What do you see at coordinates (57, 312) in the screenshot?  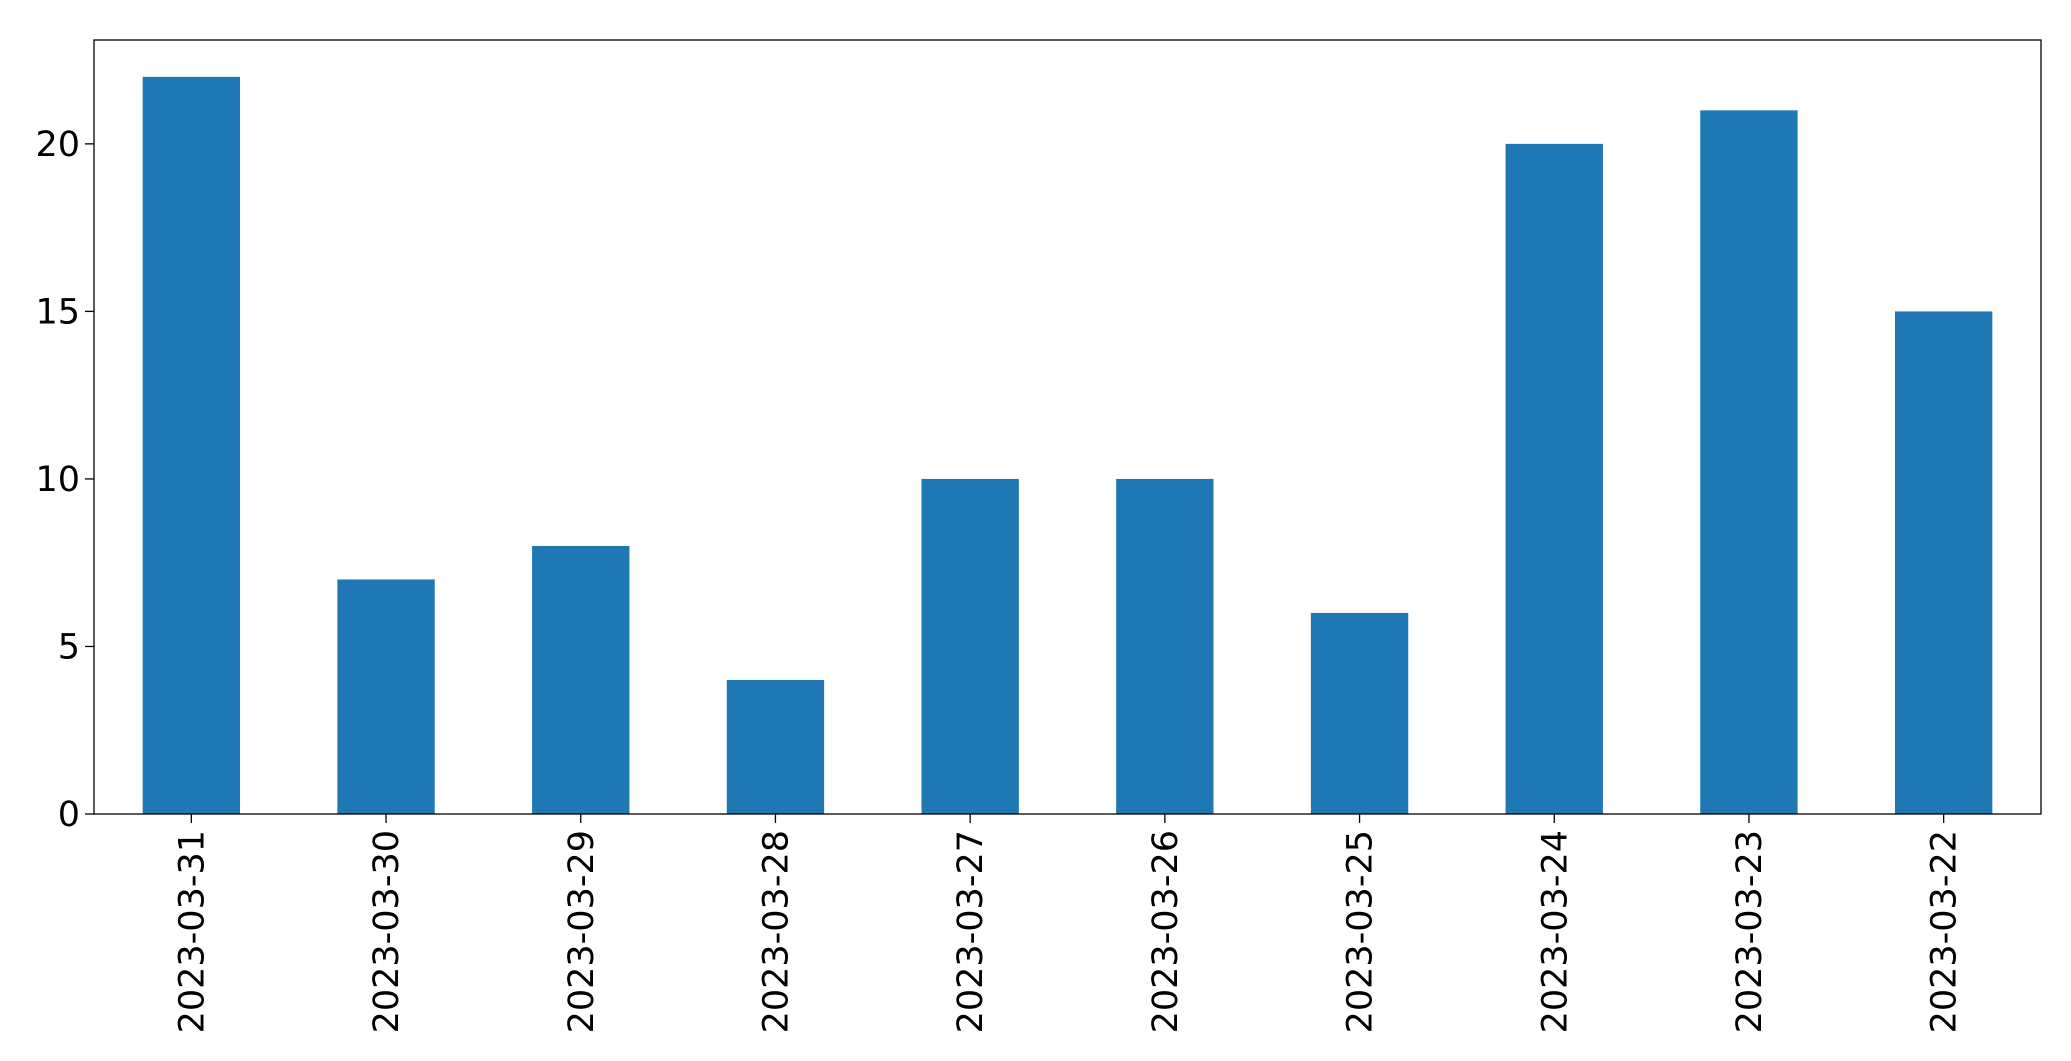 I see `y-tick-label-15: 15` at bounding box center [57, 312].